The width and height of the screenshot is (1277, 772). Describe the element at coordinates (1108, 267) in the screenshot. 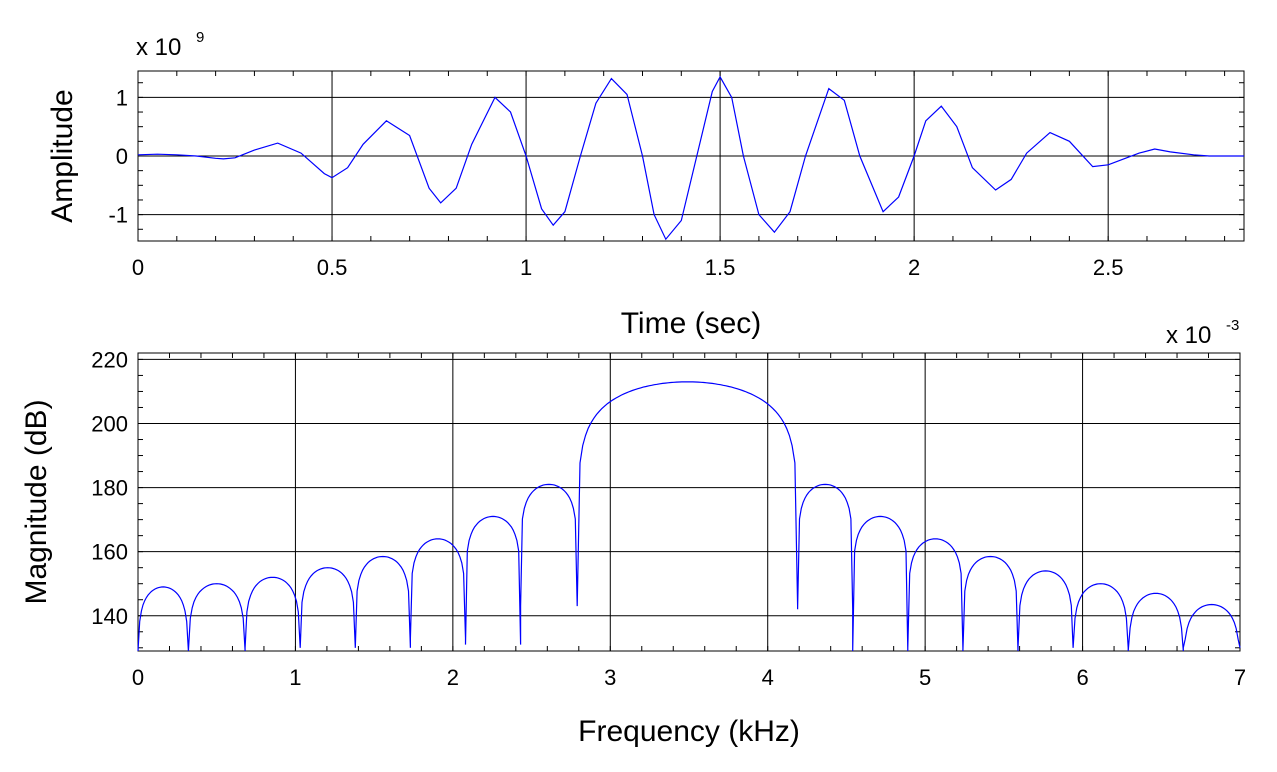

I see `x-tick-label: 2.5` at that location.